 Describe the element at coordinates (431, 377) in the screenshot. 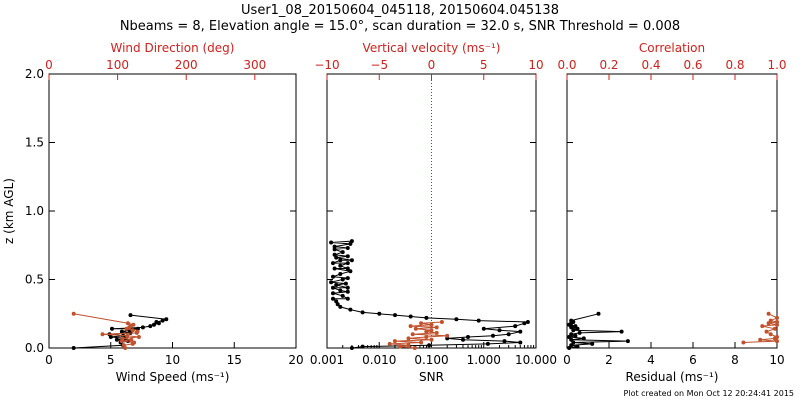

I see `bottom-axis-label: SNR` at that location.